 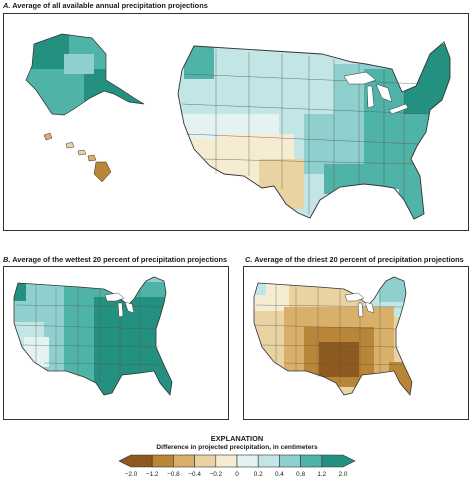 I want to click on panel-a-alaska, so click(x=85, y=74).